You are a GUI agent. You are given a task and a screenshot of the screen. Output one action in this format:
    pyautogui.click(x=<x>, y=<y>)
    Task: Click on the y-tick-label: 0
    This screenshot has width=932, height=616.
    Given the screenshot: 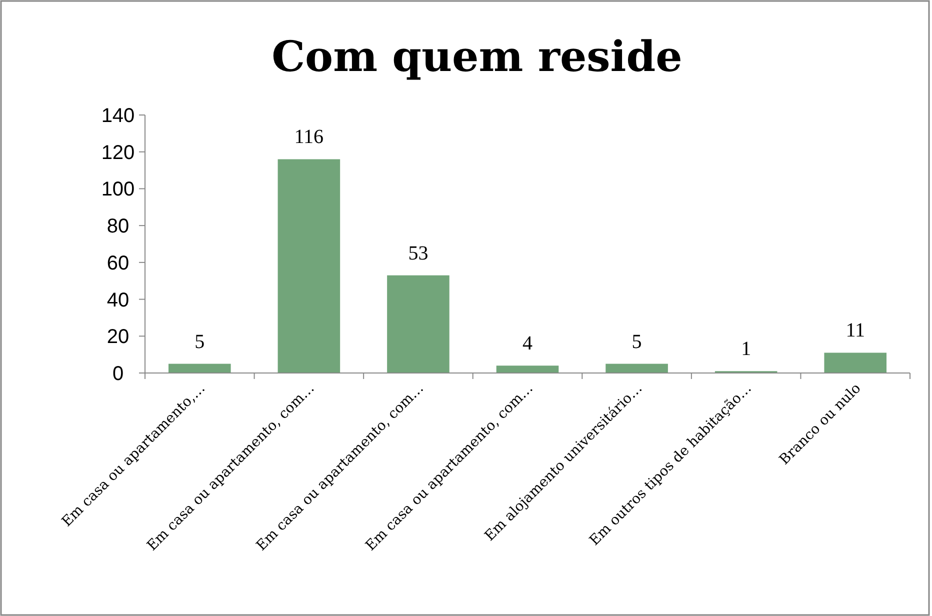 What is the action you would take?
    pyautogui.click(x=118, y=374)
    